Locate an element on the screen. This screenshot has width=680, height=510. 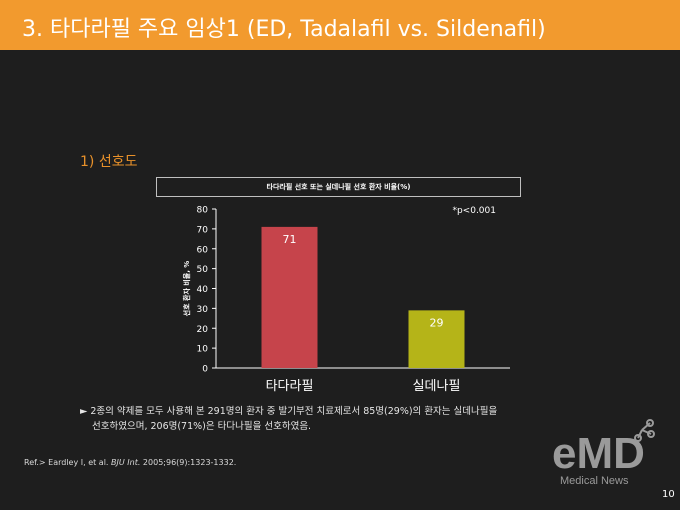
page-number: 10 is located at coordinates (668, 494).